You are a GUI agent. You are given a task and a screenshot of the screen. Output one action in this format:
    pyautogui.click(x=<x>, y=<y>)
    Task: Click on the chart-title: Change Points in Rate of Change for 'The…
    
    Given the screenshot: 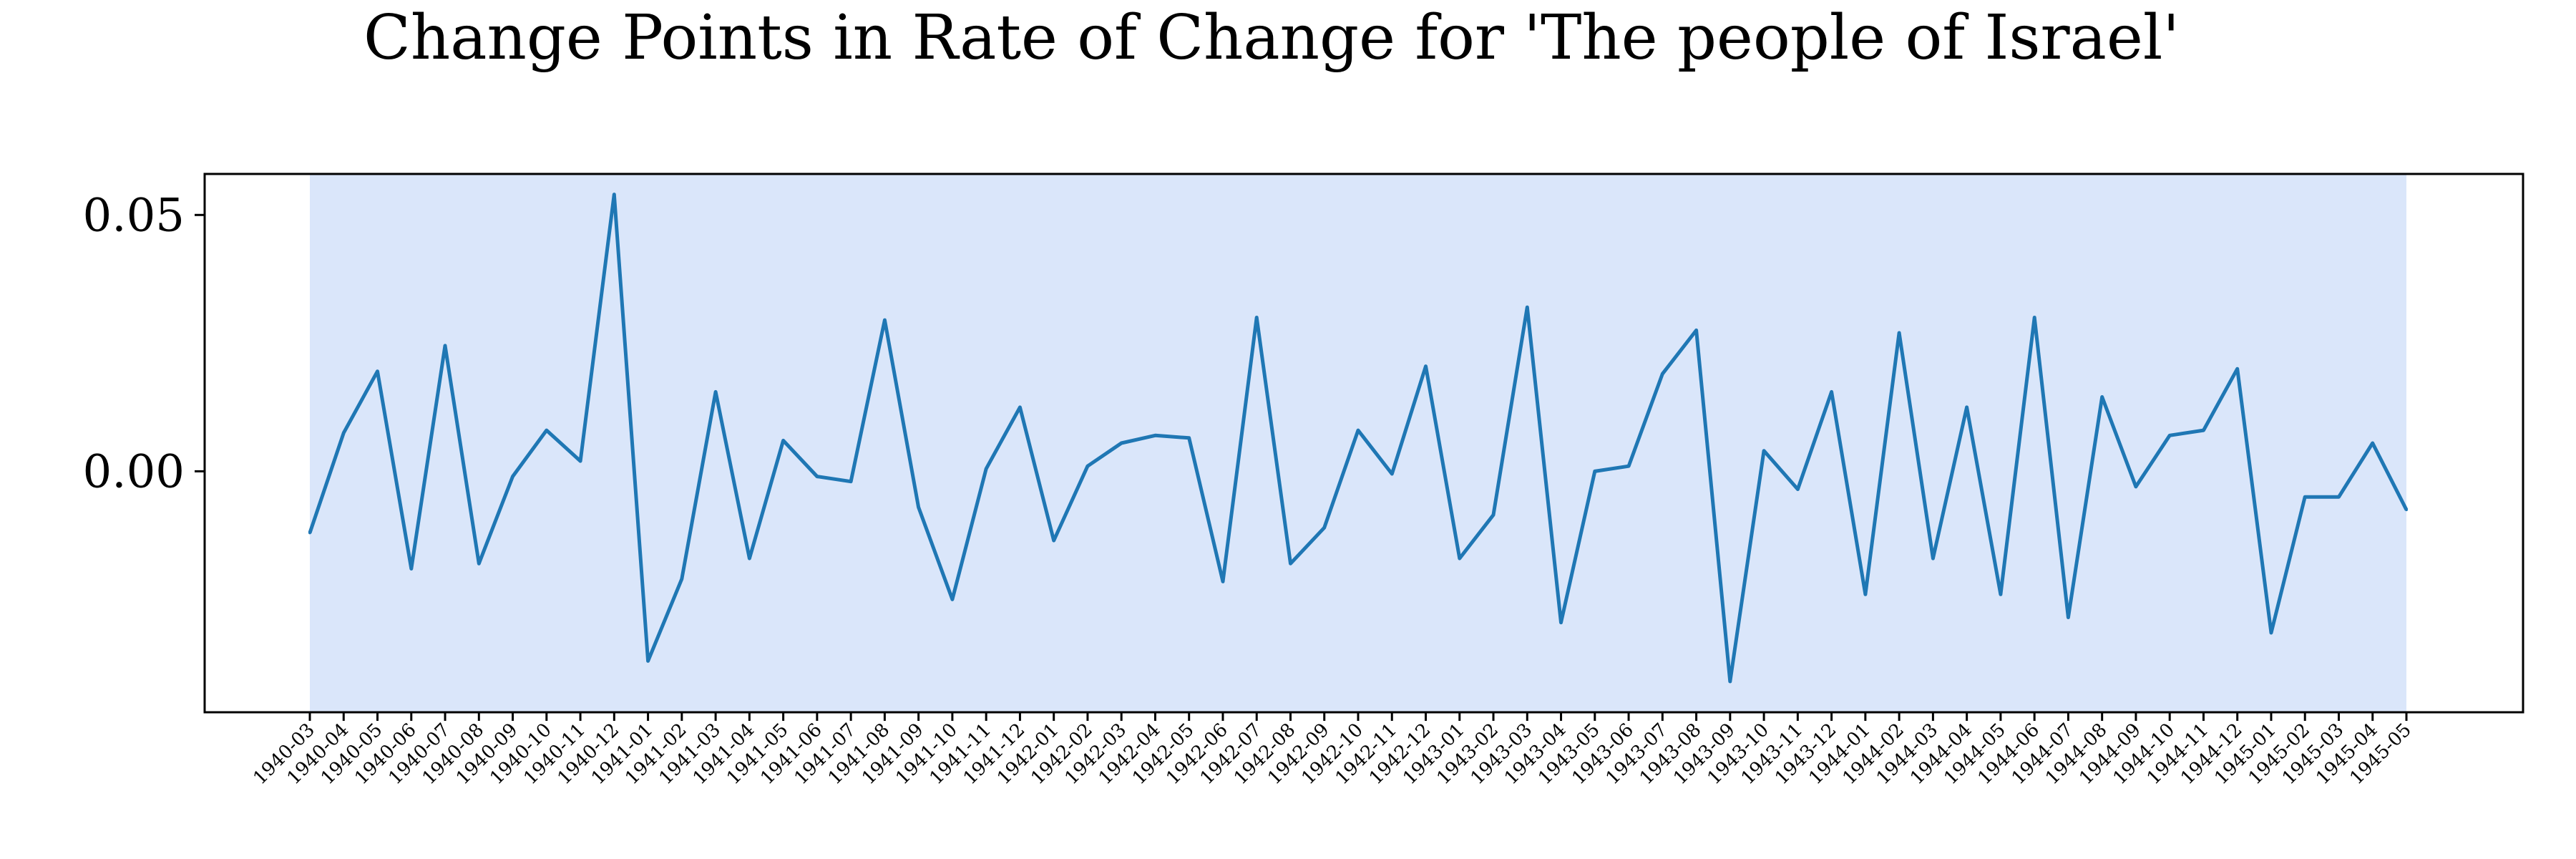 What is the action you would take?
    pyautogui.click(x=1272, y=38)
    